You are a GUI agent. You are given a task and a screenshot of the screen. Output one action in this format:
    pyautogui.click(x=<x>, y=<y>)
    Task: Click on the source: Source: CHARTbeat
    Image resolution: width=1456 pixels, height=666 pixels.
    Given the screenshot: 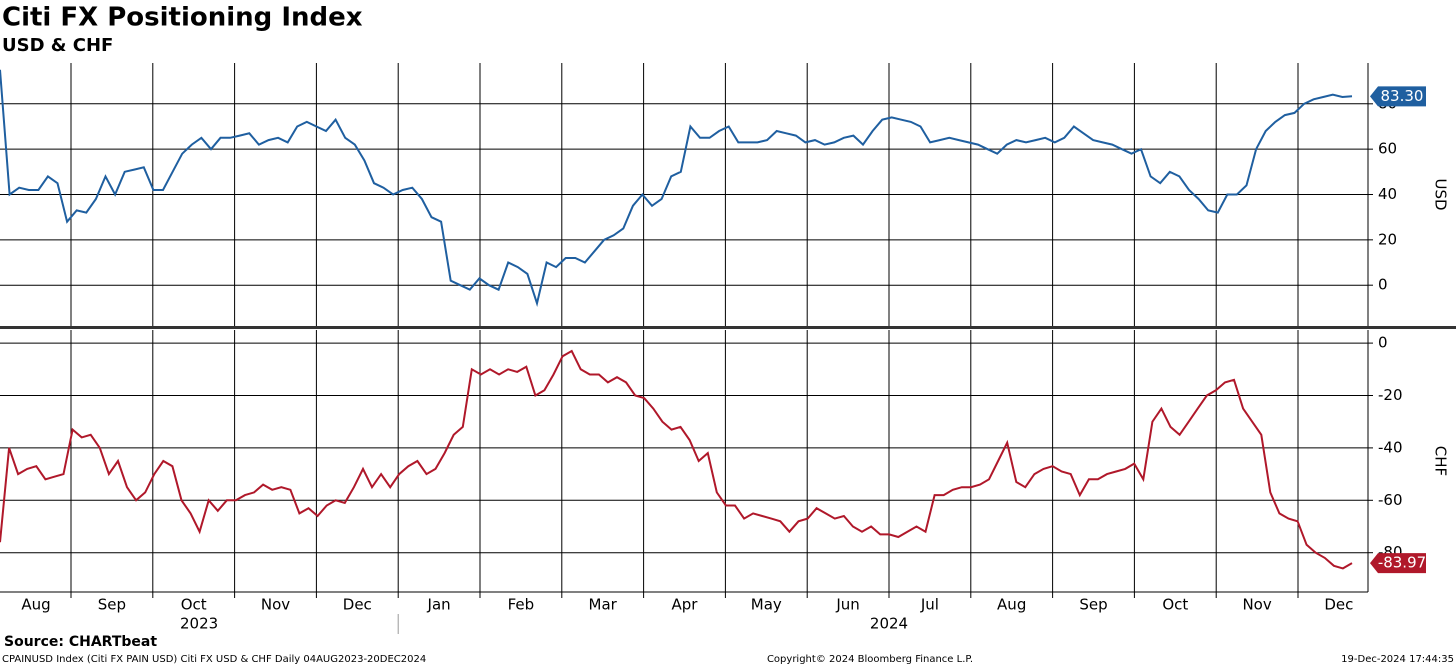 What is the action you would take?
    pyautogui.click(x=80, y=642)
    